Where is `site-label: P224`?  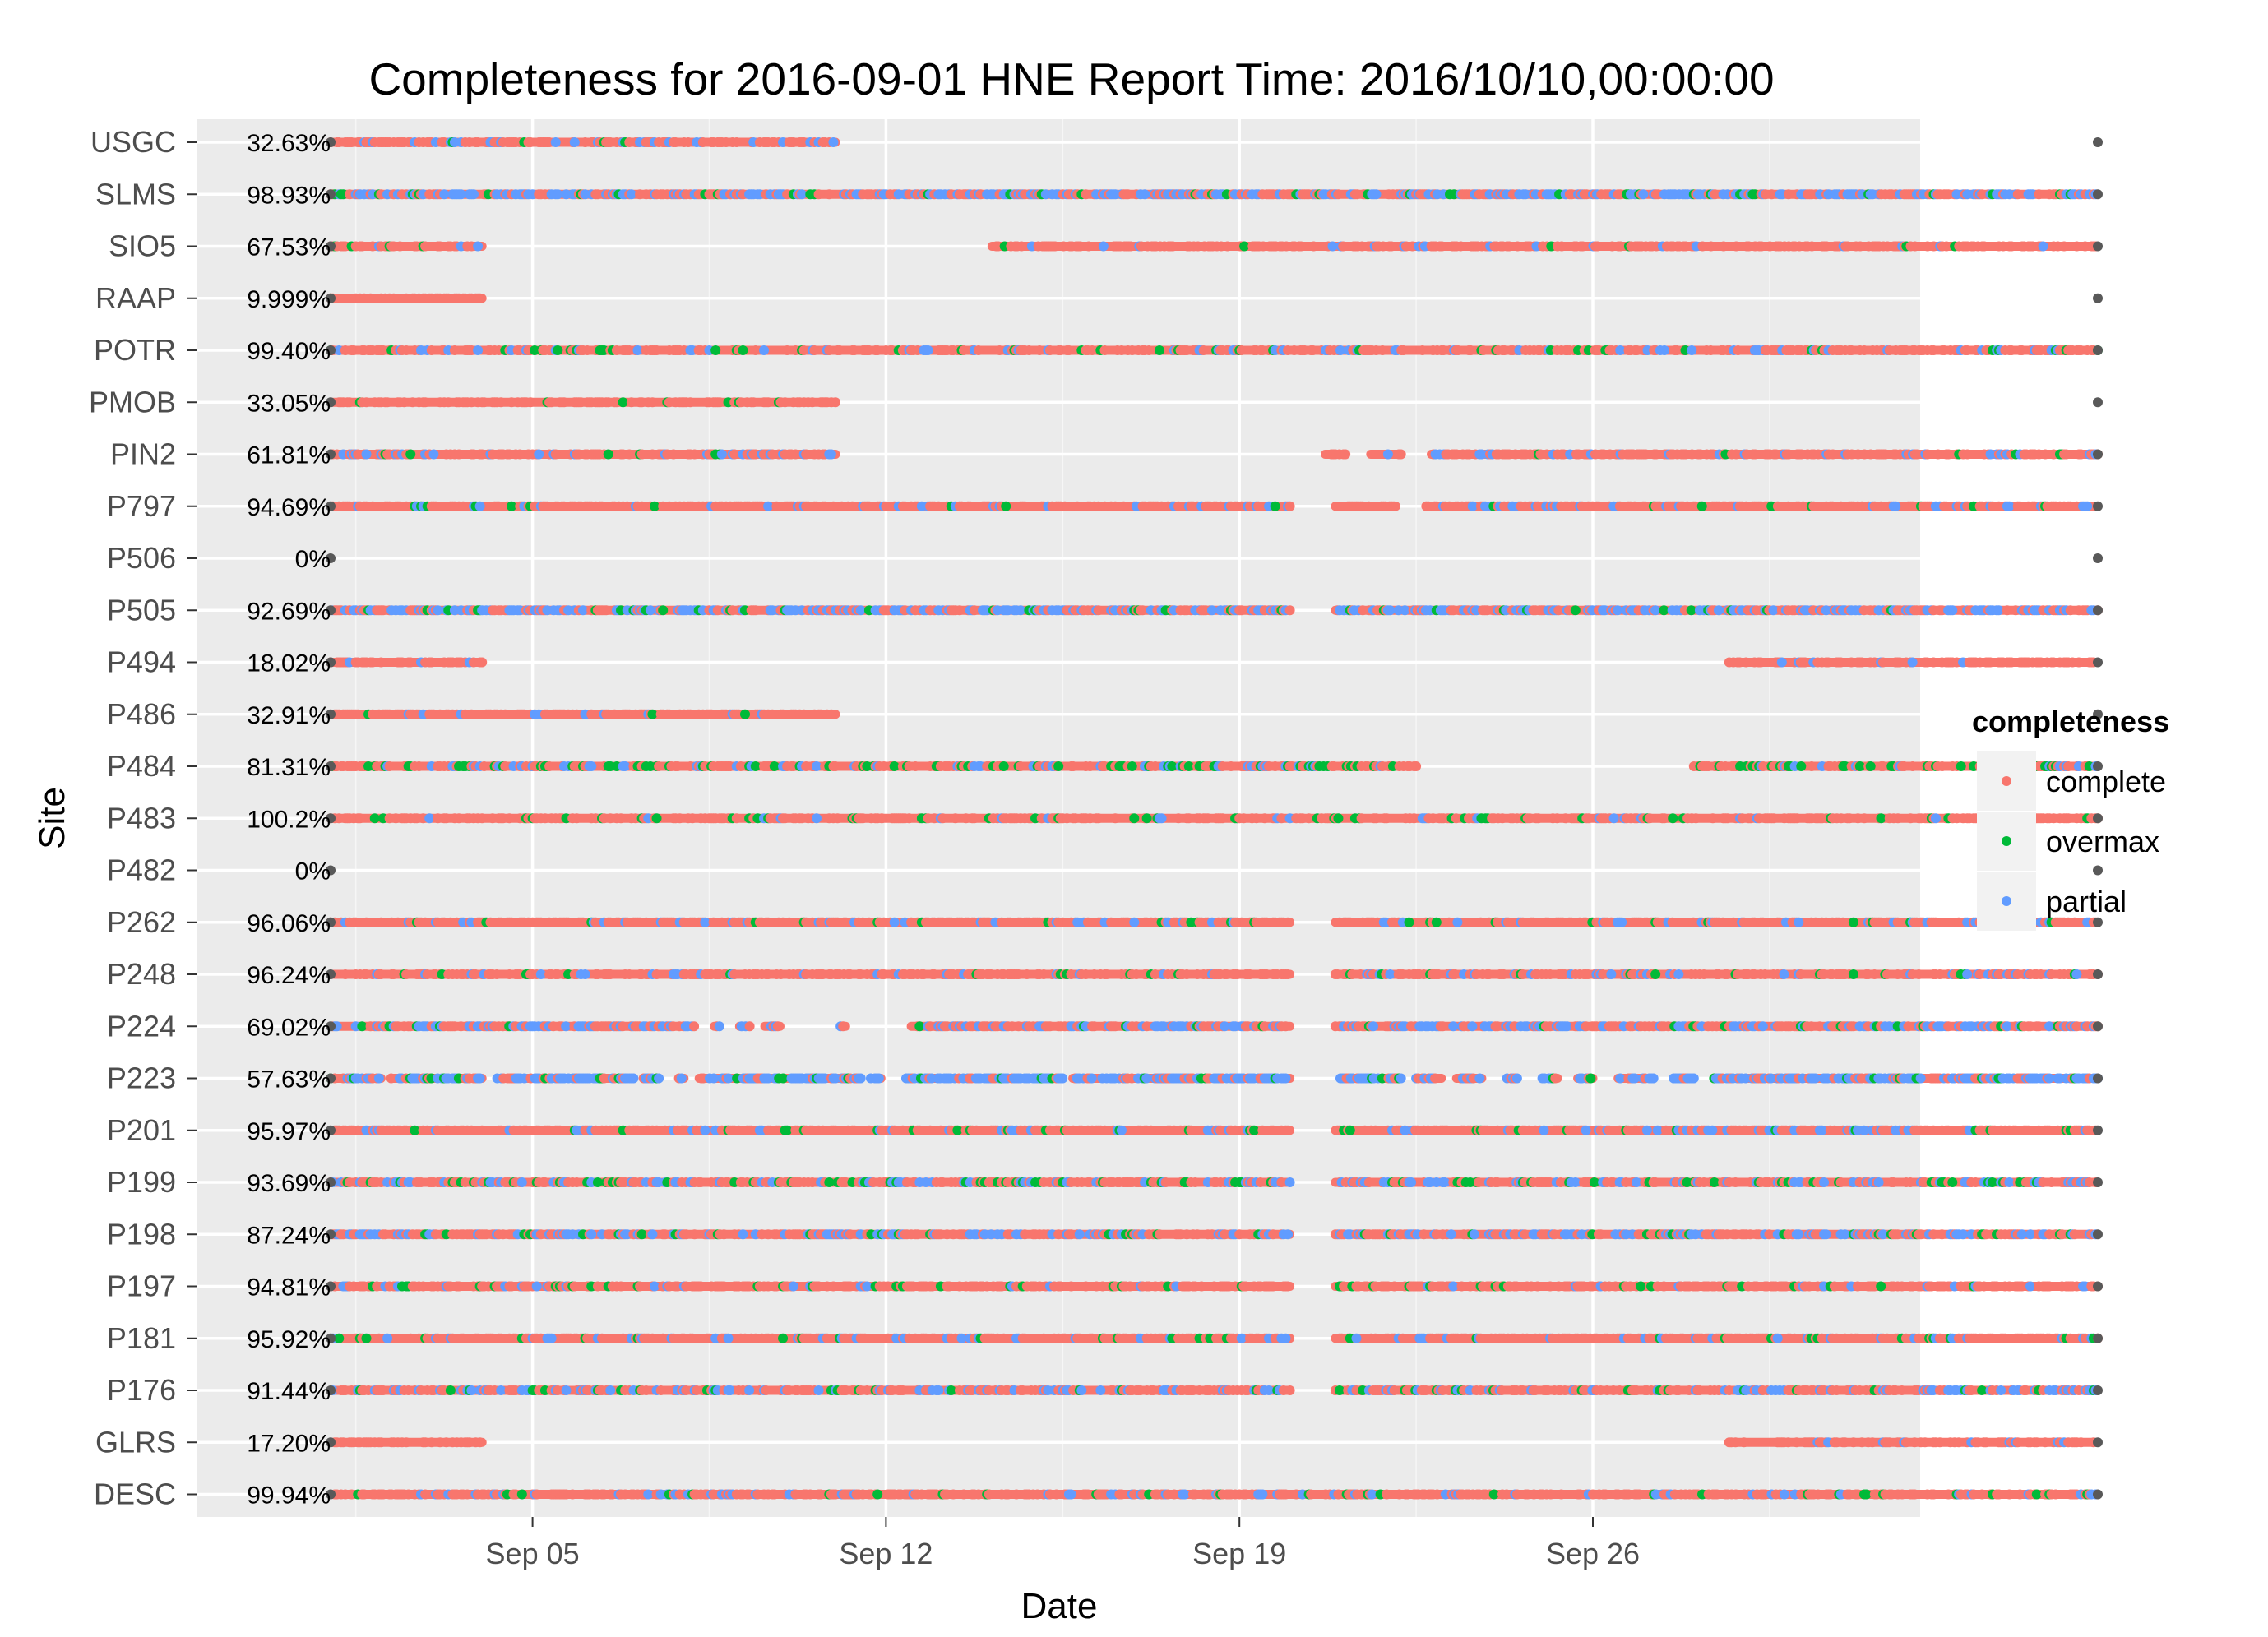 site-label: P224 is located at coordinates (141, 1026).